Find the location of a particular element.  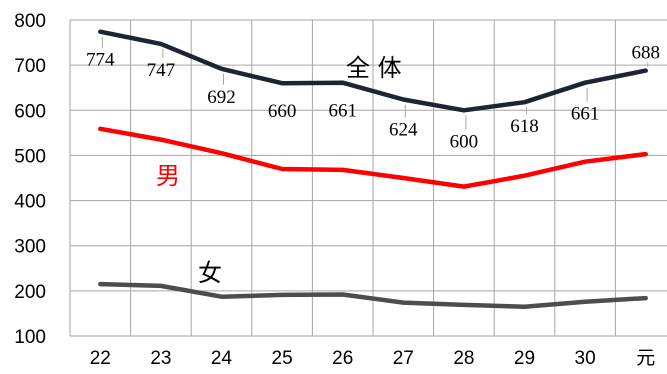

data-label: 624 is located at coordinates (403, 129).